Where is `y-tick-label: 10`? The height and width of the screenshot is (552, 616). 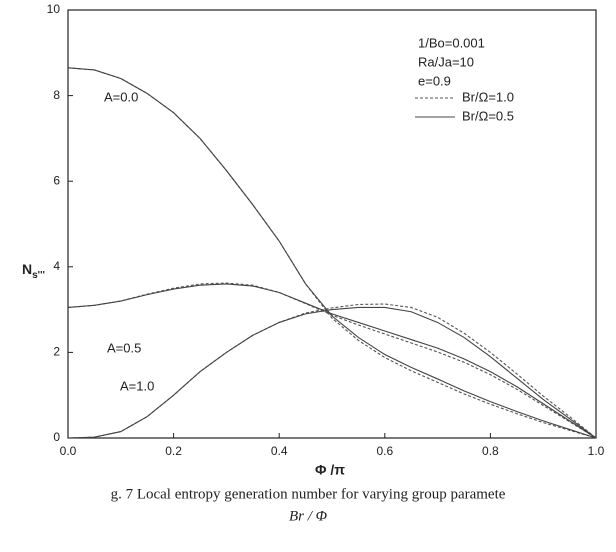 y-tick-label: 10 is located at coordinates (54, 9).